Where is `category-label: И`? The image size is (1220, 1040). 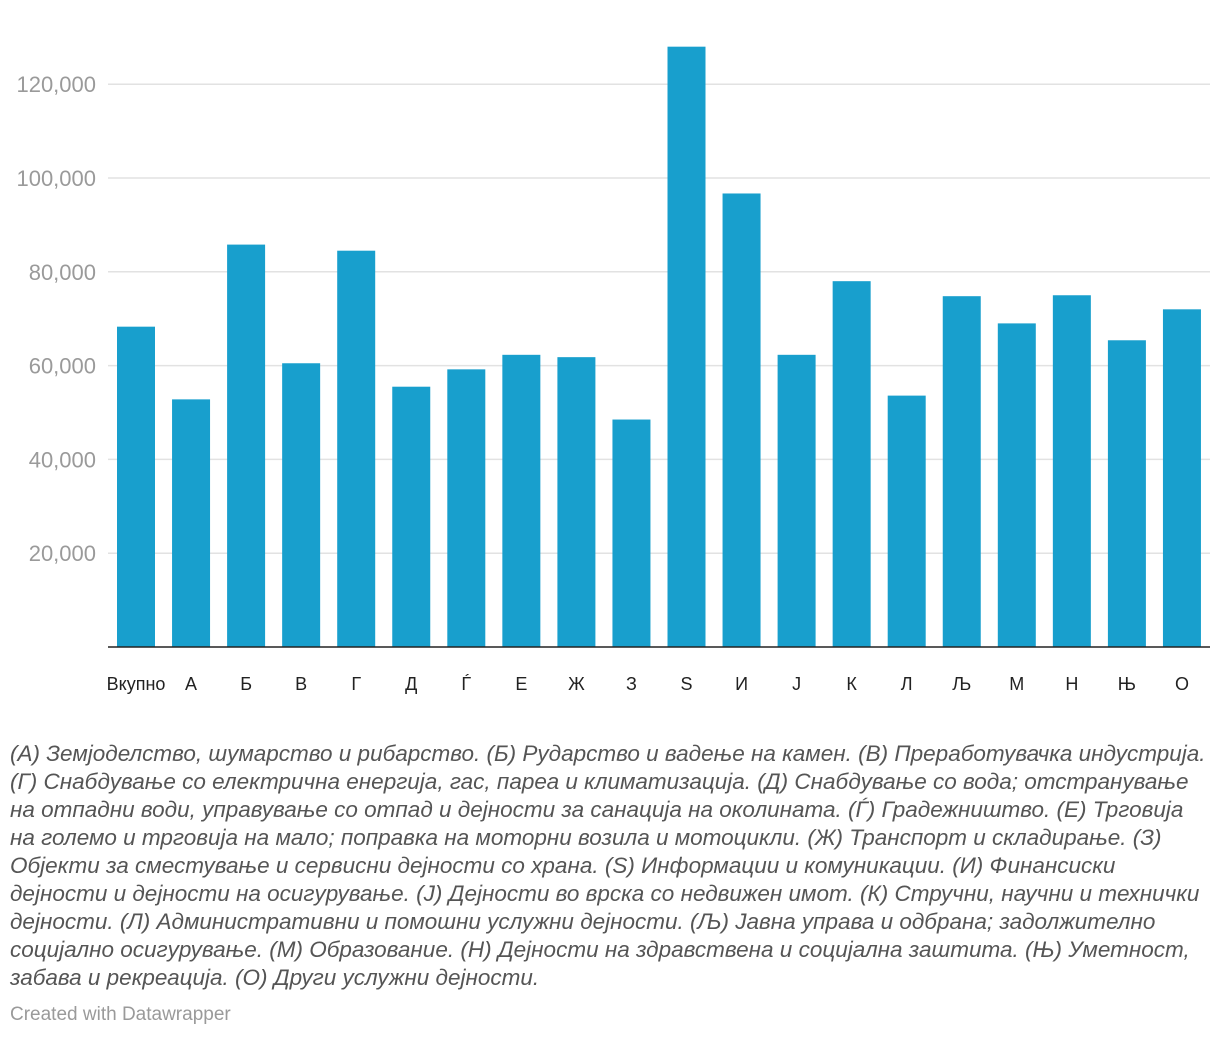 category-label: И is located at coordinates (741, 684).